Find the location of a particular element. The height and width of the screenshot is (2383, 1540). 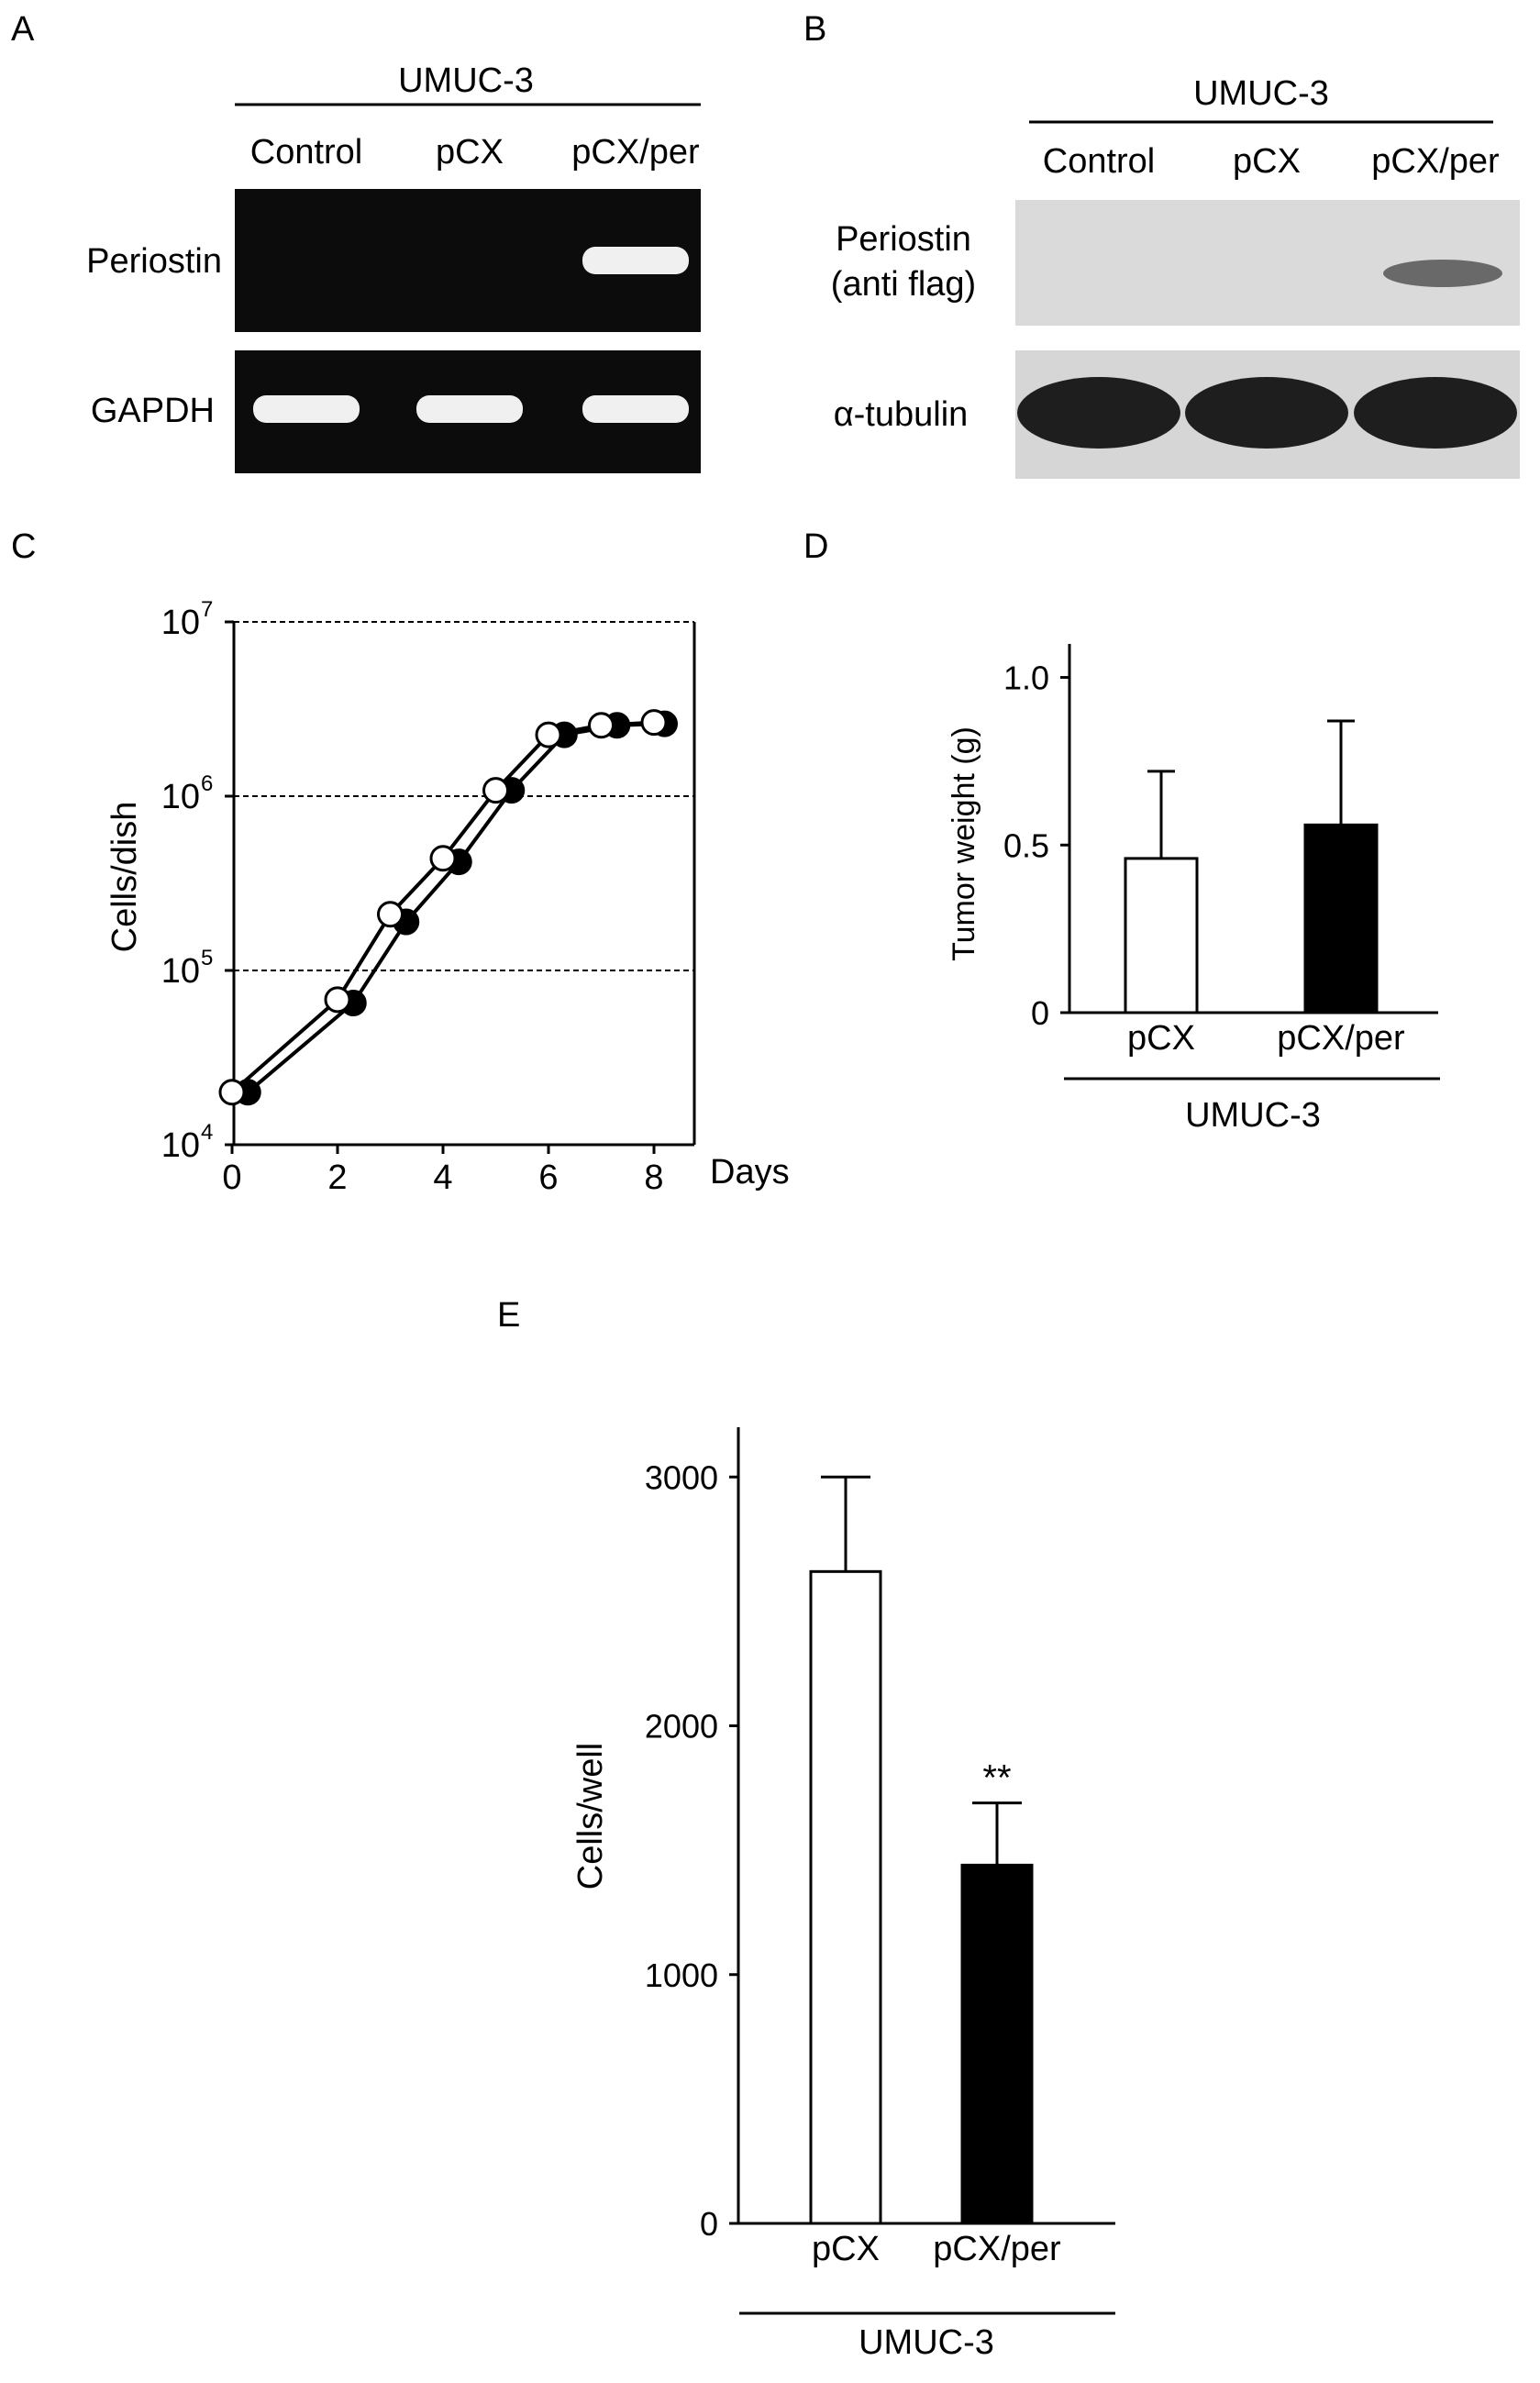

panel-e-y-tick-label: 0 is located at coordinates (709, 2224).